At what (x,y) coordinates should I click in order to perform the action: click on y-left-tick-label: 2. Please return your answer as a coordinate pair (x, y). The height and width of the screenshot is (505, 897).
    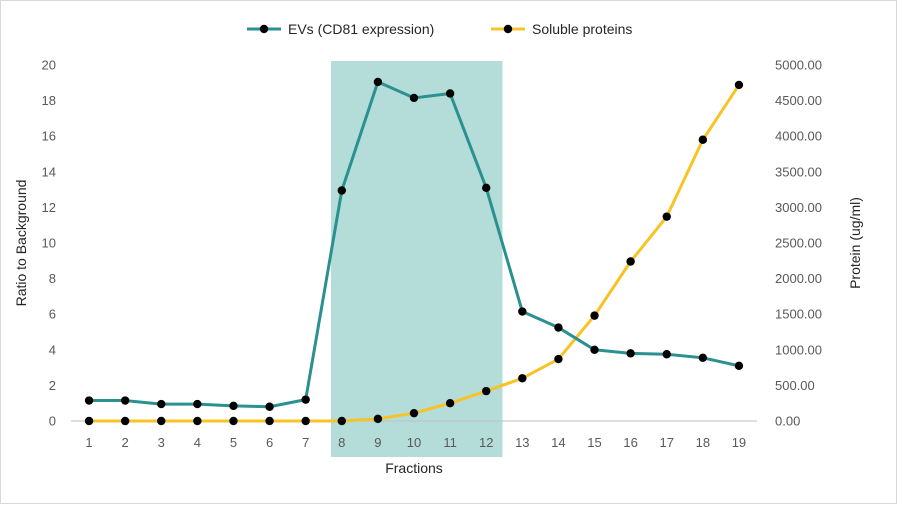
    Looking at the image, I should click on (52, 385).